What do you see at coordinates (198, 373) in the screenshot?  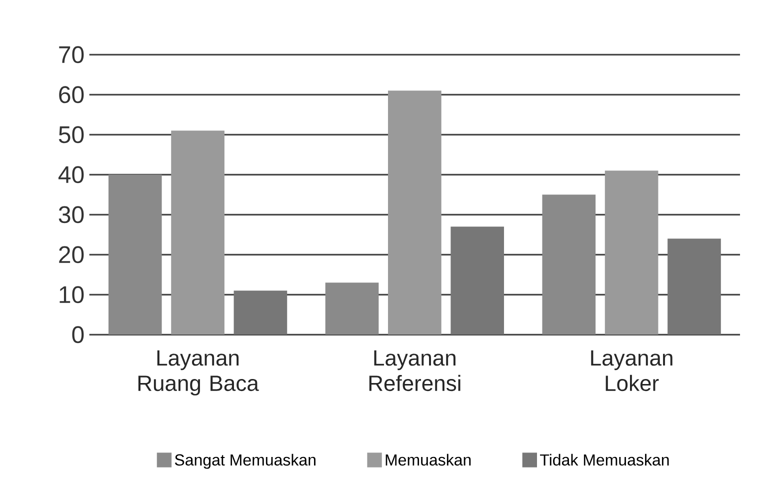 I see `x-tick-label: Layanan Ruang Baca` at bounding box center [198, 373].